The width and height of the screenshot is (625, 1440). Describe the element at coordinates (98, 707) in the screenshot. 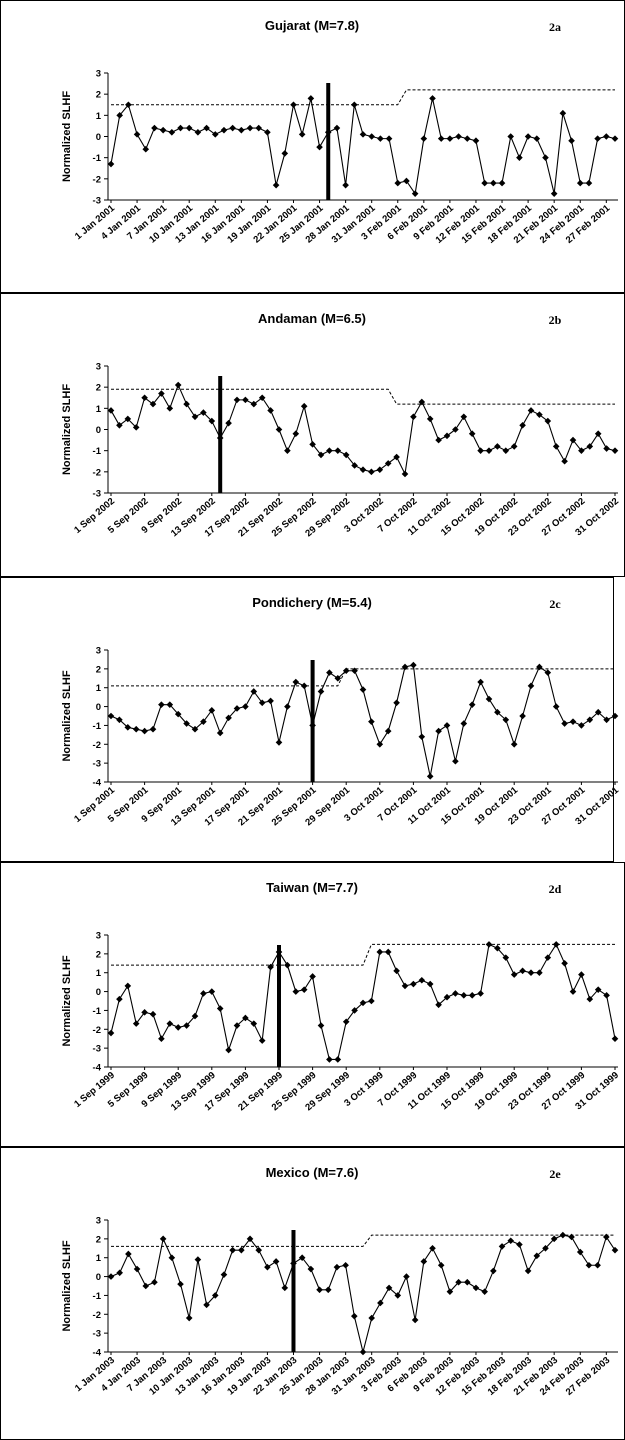

I see `y-tick-label: 0` at that location.